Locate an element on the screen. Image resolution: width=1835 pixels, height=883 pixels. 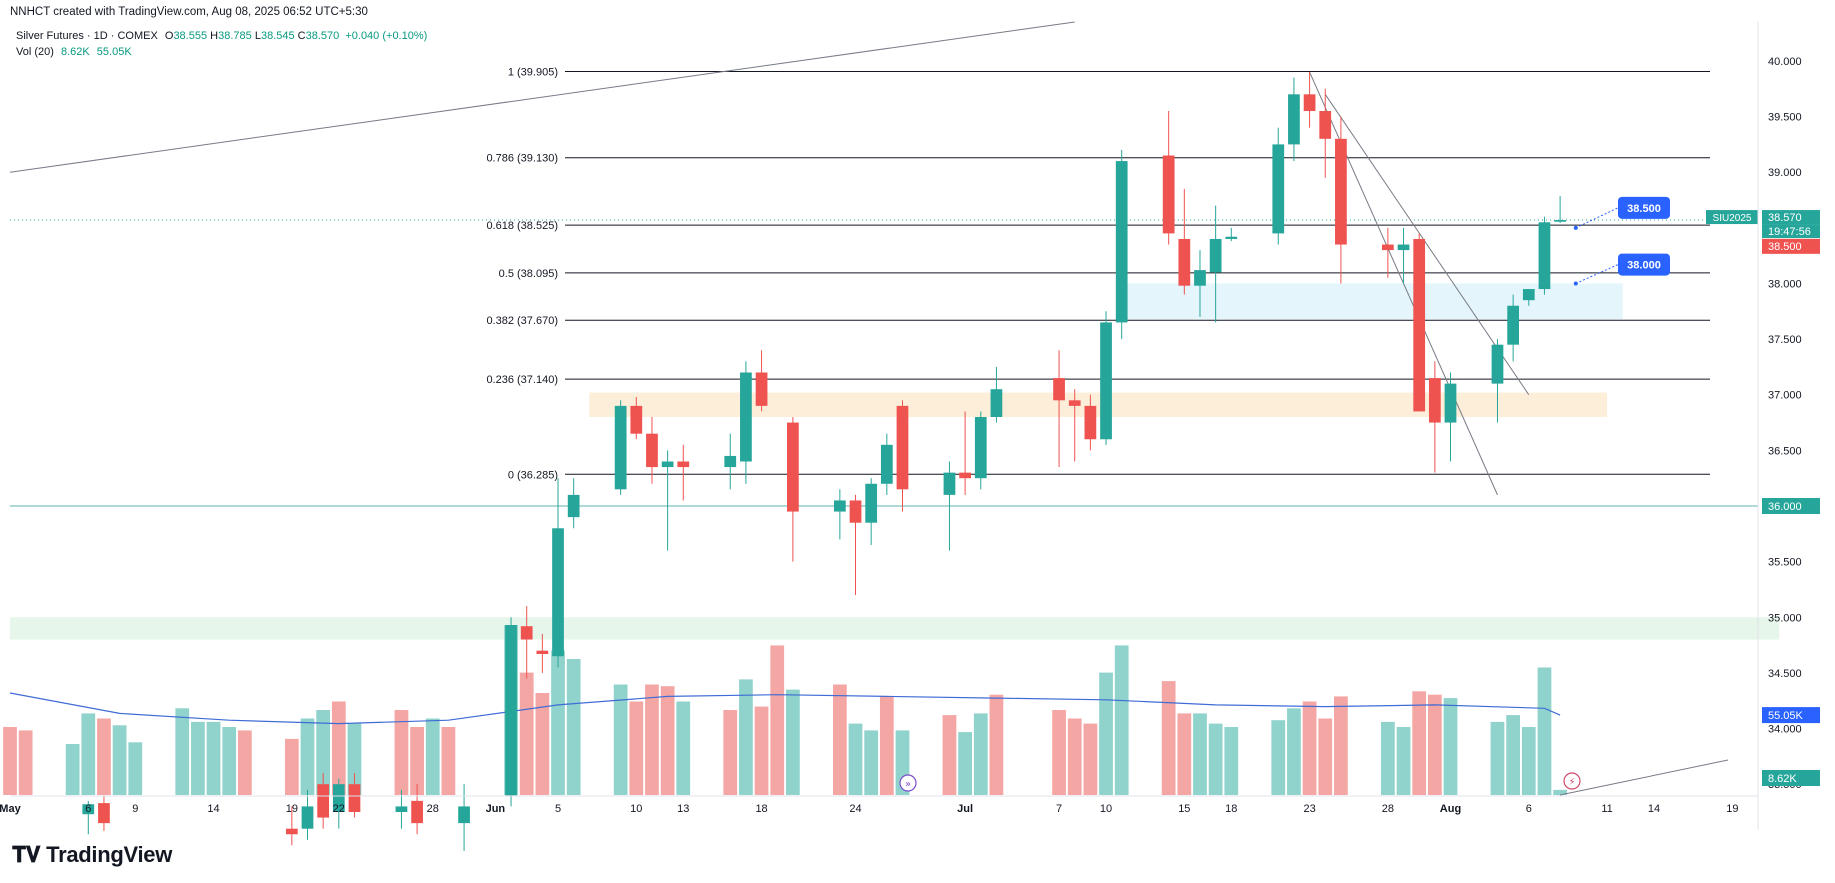
tradingview-logo: 𝐓𝐕 TradingView is located at coordinates (92, 855).